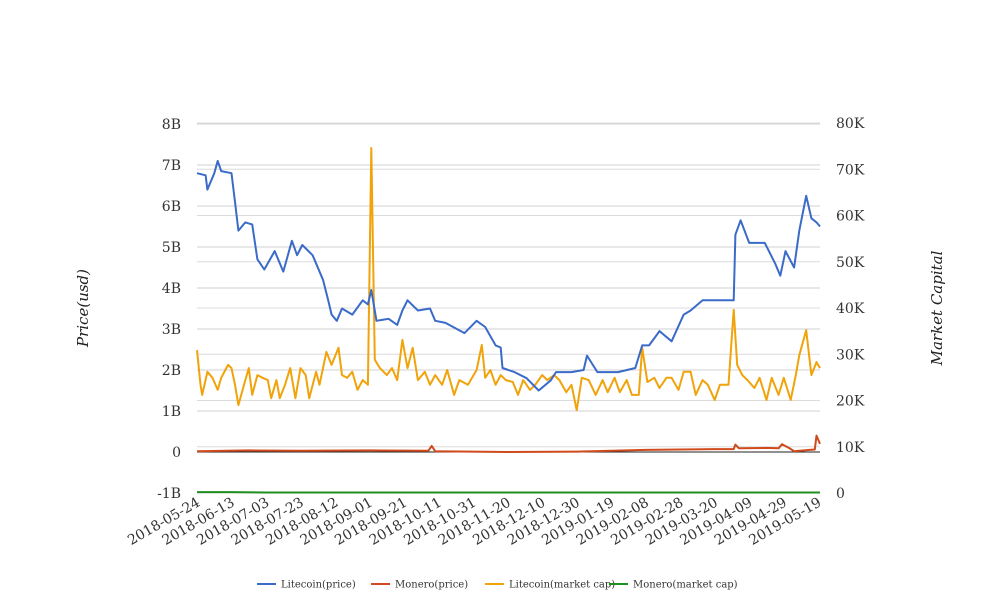  Describe the element at coordinates (850, 355) in the screenshot. I see `y-right-tick-label: 30K` at that location.